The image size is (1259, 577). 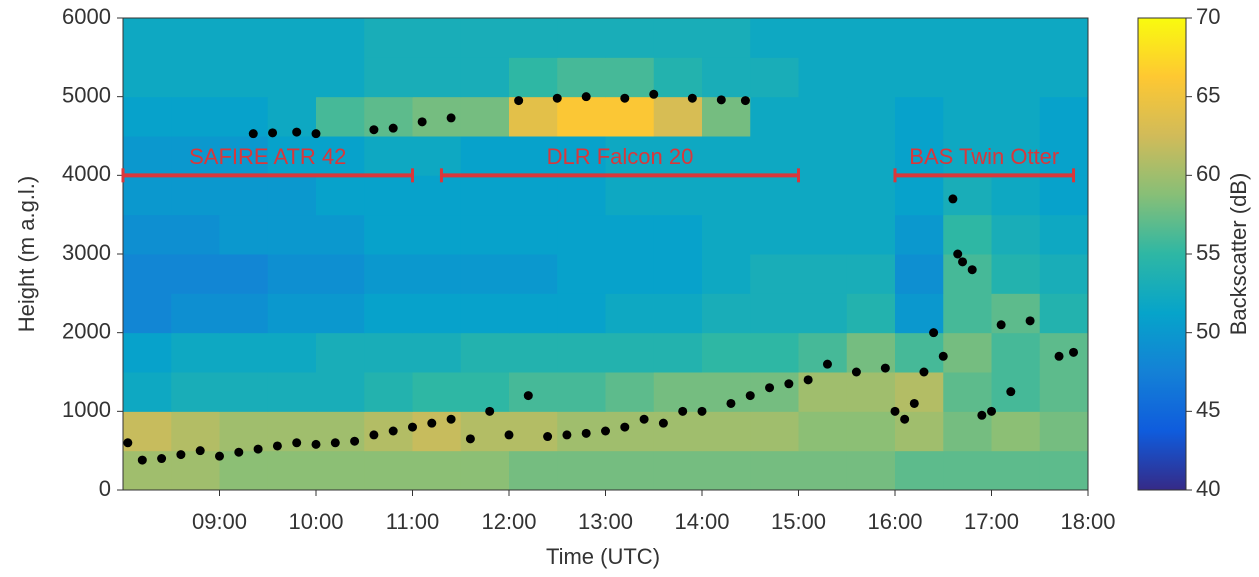 What do you see at coordinates (1208, 173) in the screenshot?
I see `colorbar-tick-label: 60` at bounding box center [1208, 173].